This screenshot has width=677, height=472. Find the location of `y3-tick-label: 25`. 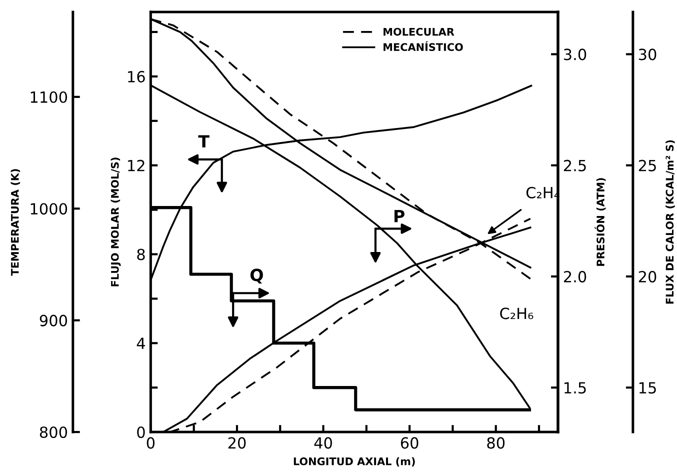

y3-tick-label: 25 is located at coordinates (647, 166).